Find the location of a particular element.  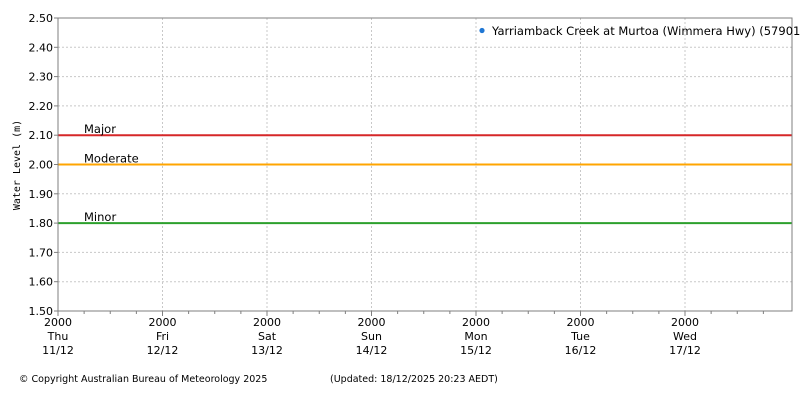

updated-timestamp: (Updated: 18/12/2025 20:23 AEDT) is located at coordinates (414, 379).